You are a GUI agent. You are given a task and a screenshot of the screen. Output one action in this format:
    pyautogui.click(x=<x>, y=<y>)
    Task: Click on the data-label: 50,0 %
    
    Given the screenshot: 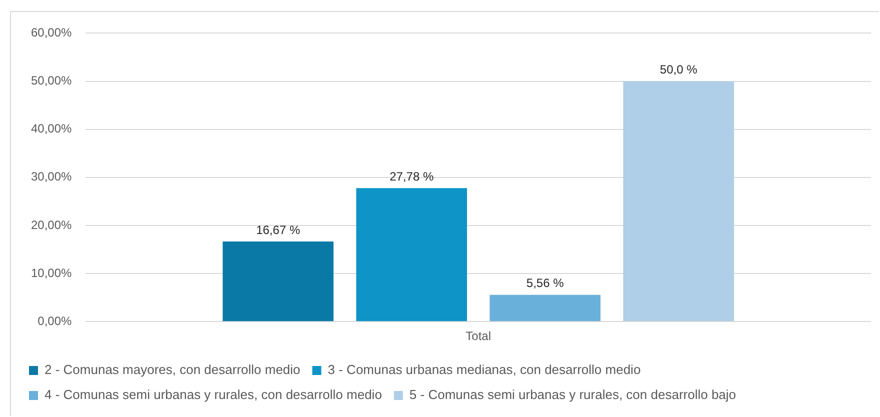 What is the action you would take?
    pyautogui.click(x=679, y=69)
    